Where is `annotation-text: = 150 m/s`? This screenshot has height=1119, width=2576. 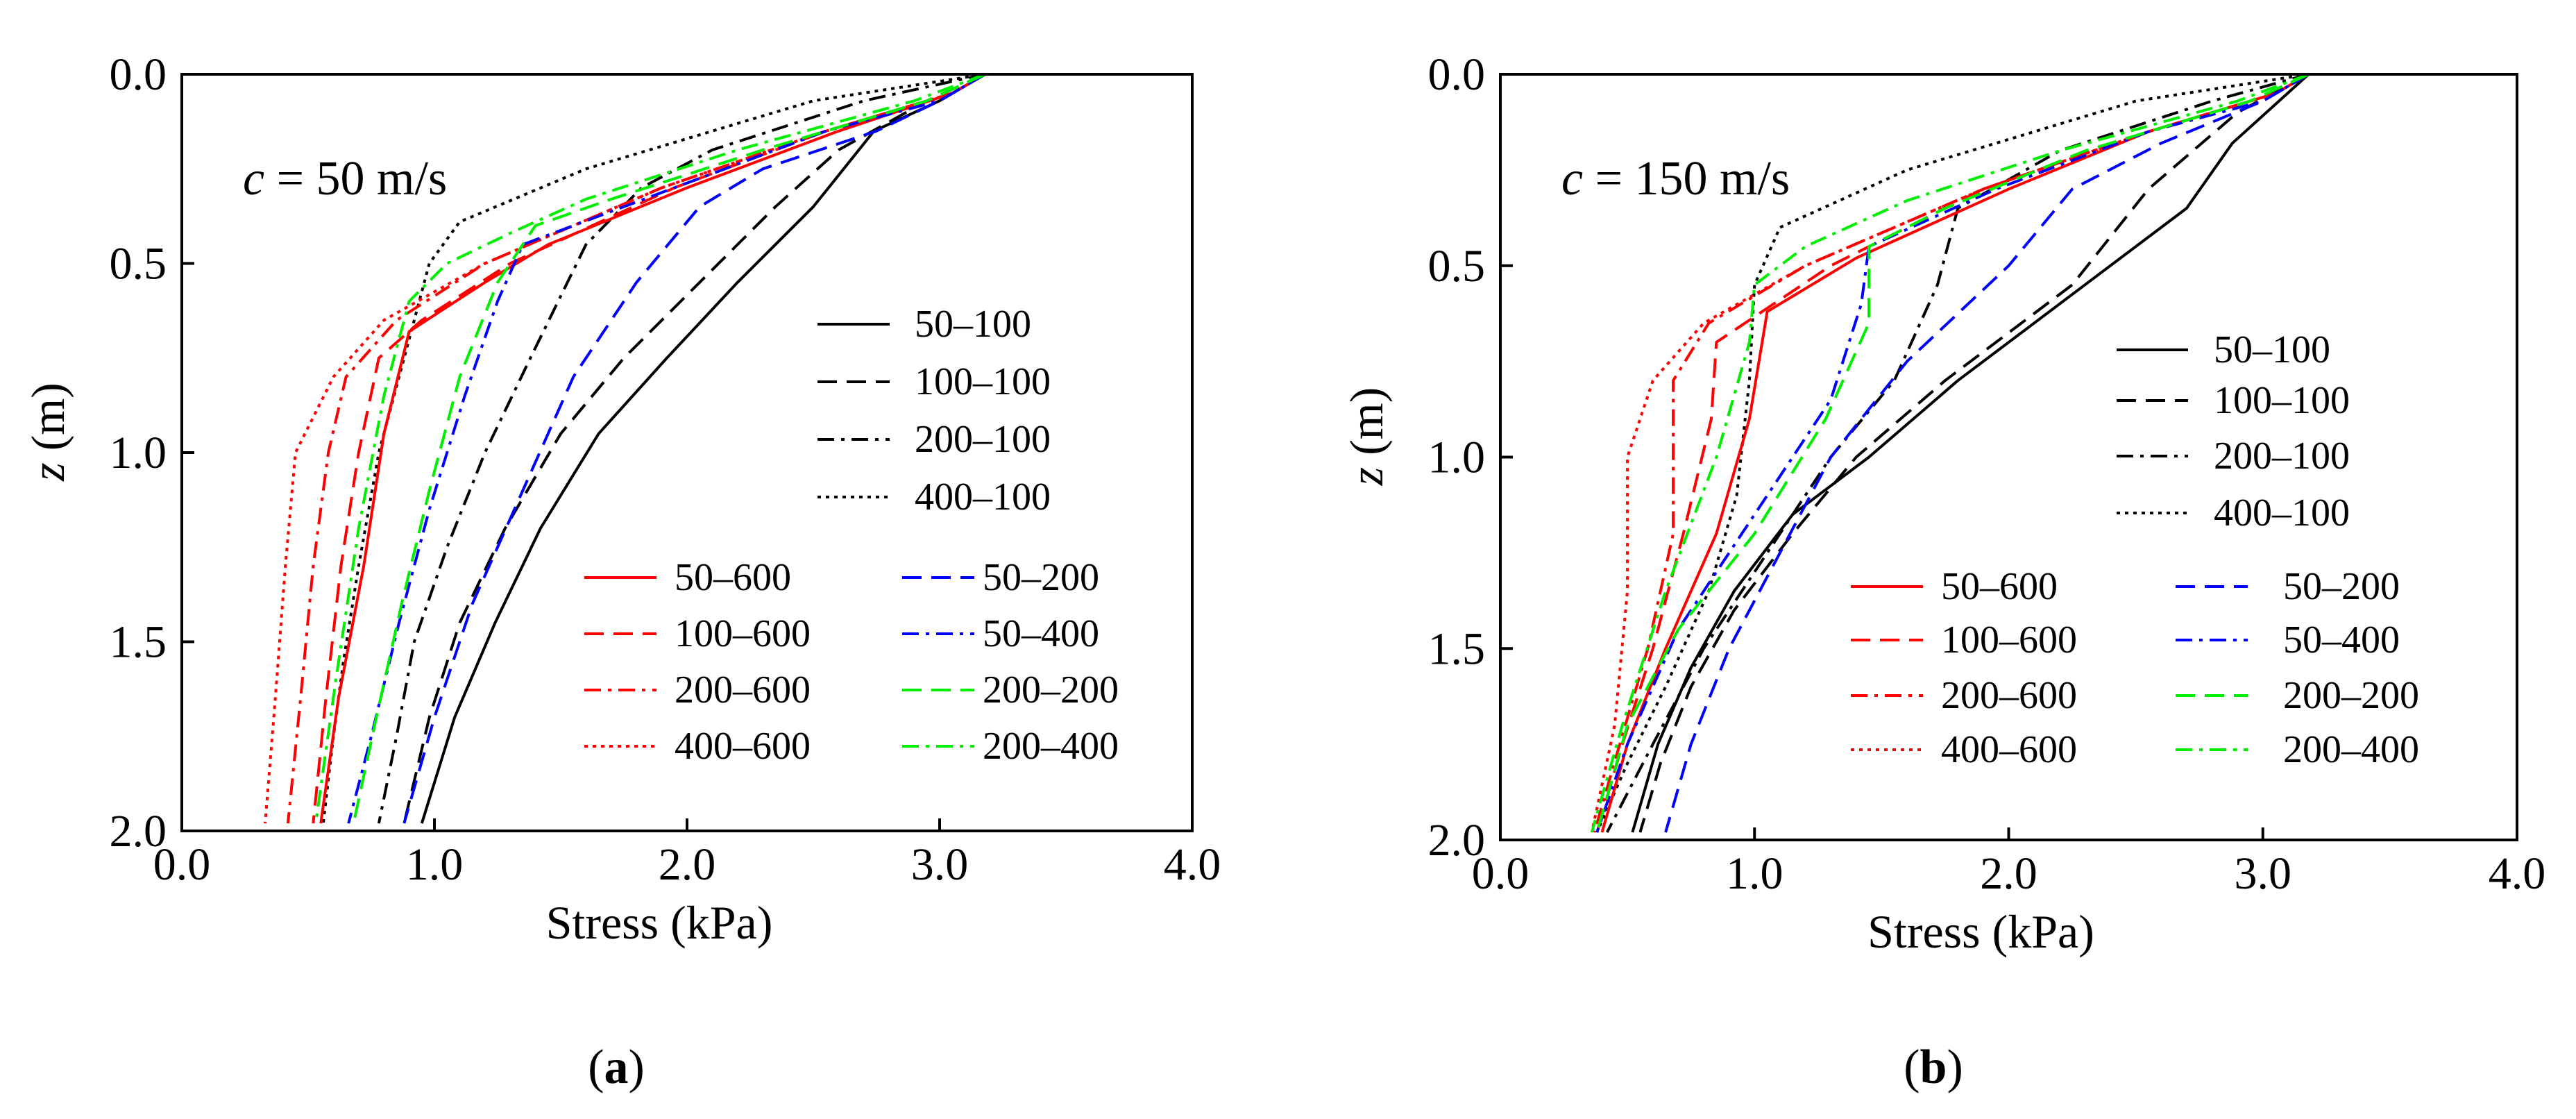
annotation-text: = 150 m/s is located at coordinates (1687, 178).